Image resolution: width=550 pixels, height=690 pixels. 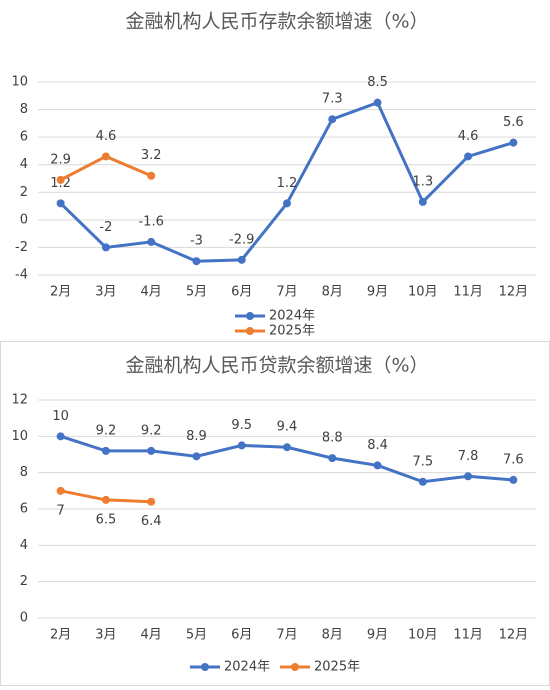 I want to click on data-label: 7.8, so click(x=468, y=456).